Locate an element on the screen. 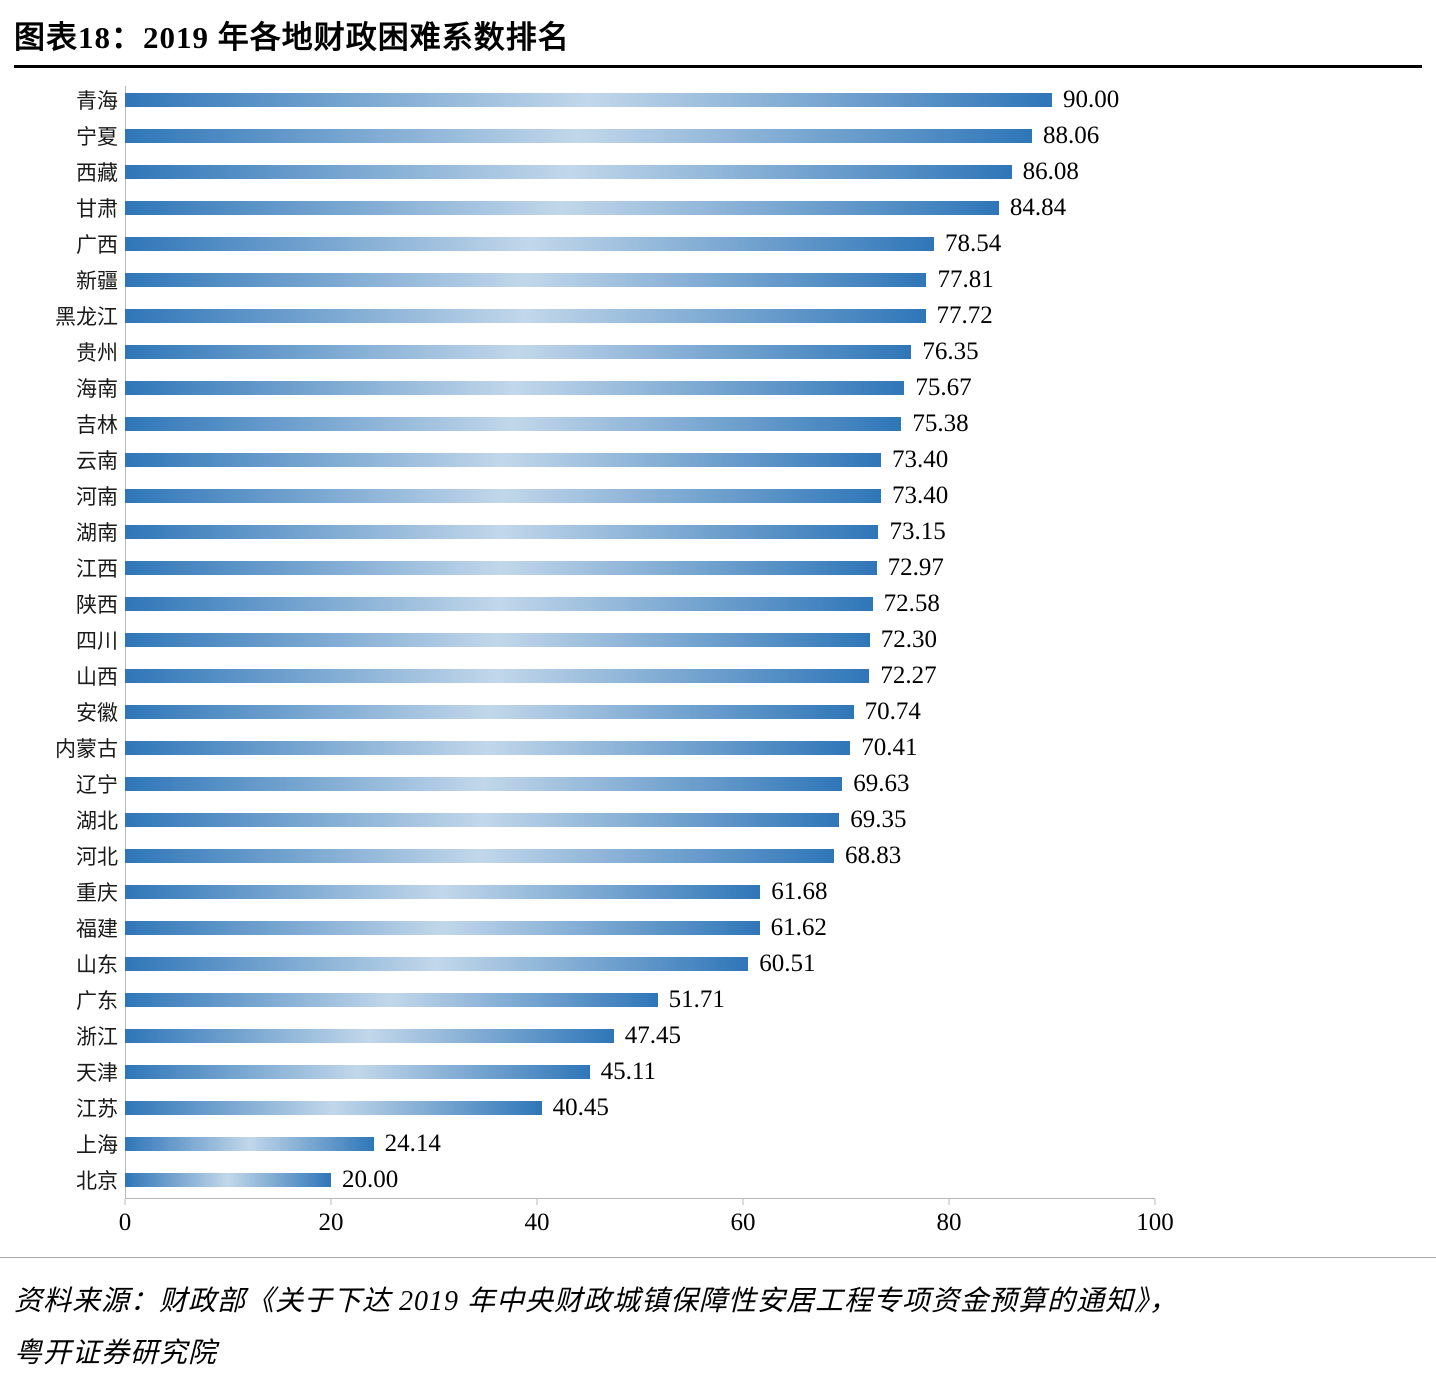  bar-row: 广东 51.71 is located at coordinates (718, 1000).